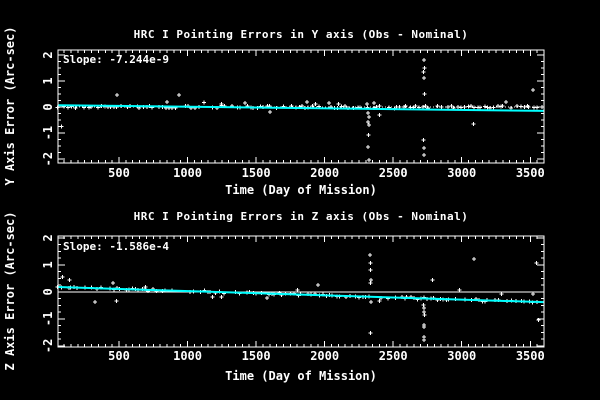  What do you see at coordinates (116, 59) in the screenshot?
I see `slope-label: Slope: -7.244e-9` at bounding box center [116, 59].